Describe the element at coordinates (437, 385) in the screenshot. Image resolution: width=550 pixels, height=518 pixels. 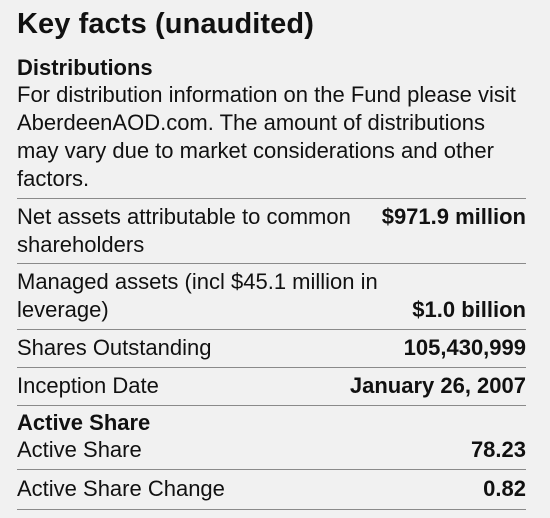
I see `fact-value: January 26, 2007` at that location.